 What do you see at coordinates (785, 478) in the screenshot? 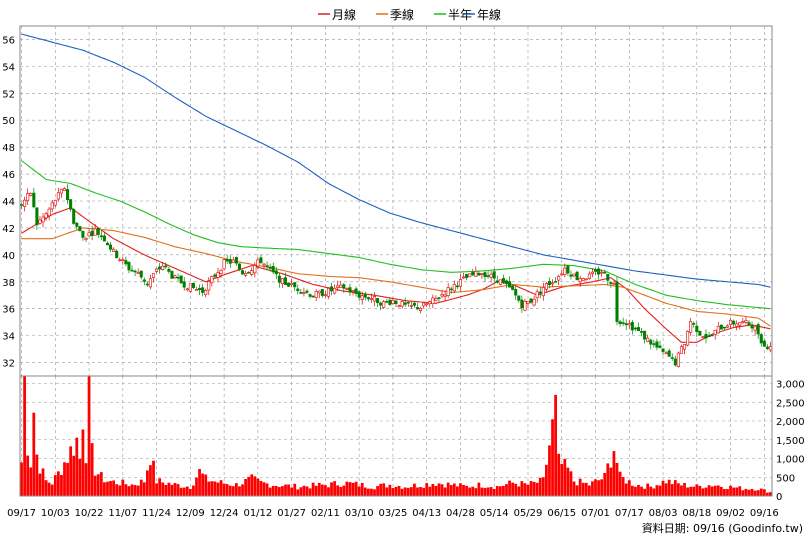
I see `volume-tick-label: 500` at bounding box center [785, 478].